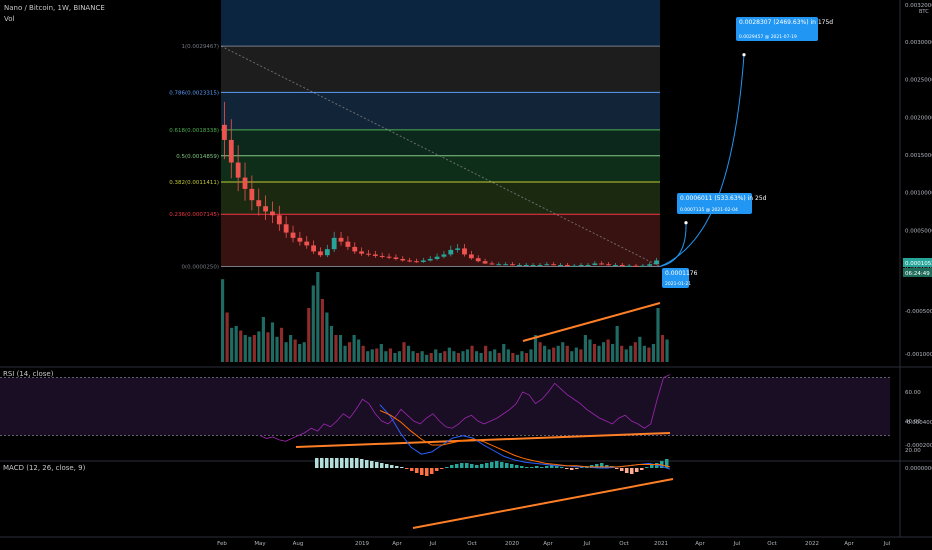 This screenshot has height=550, width=932. Describe the element at coordinates (714, 203) in the screenshot. I see `projection-callout-short` at that location.